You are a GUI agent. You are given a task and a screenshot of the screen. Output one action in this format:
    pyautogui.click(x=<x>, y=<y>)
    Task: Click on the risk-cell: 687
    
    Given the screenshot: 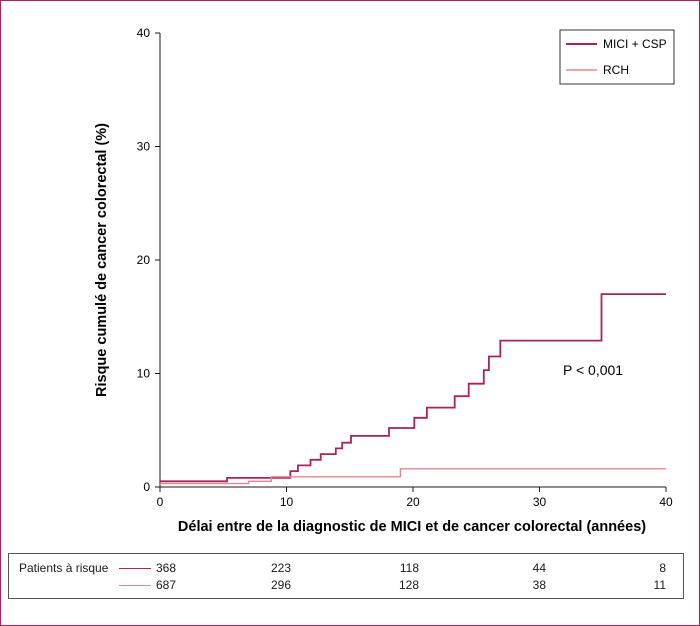 What is the action you would take?
    pyautogui.click(x=165, y=585)
    